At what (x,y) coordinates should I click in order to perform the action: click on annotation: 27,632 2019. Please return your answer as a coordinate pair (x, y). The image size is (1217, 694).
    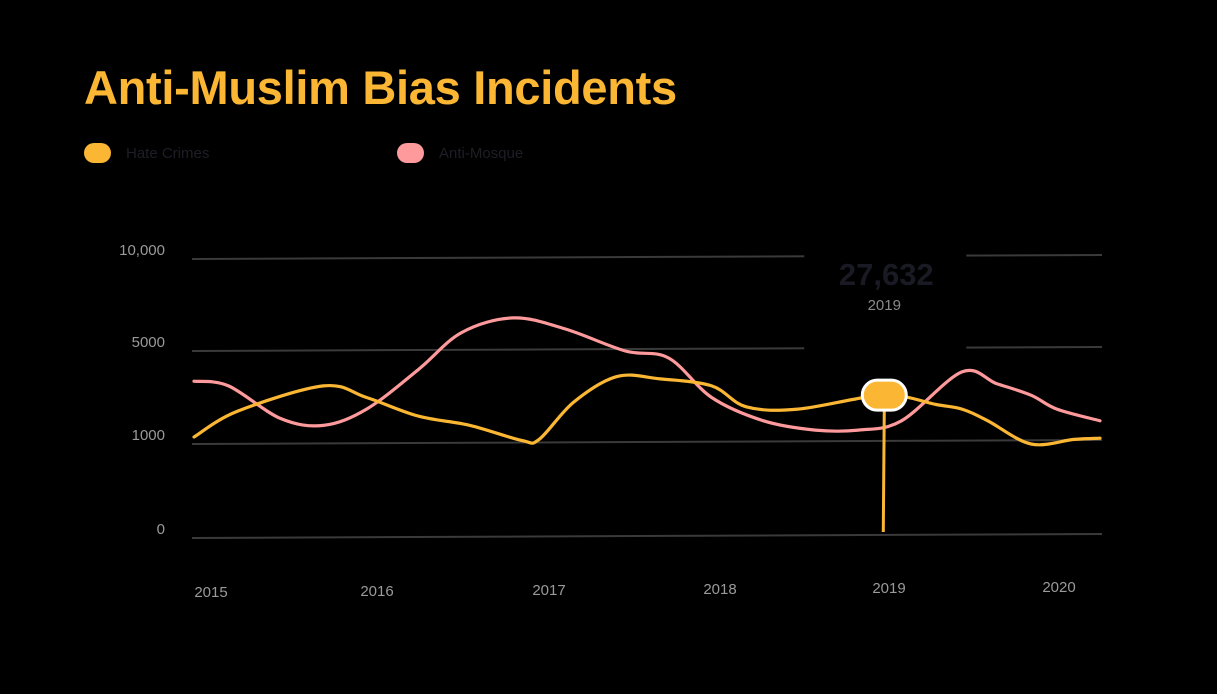
    Looking at the image, I should click on (885, 386).